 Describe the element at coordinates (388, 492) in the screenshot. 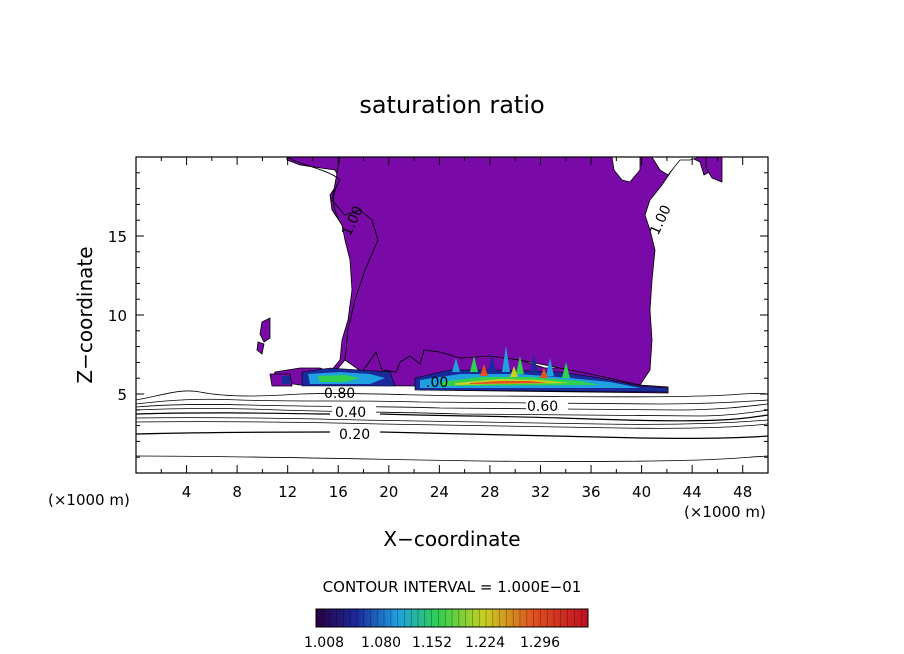

I see `x-tick-label: 20` at that location.